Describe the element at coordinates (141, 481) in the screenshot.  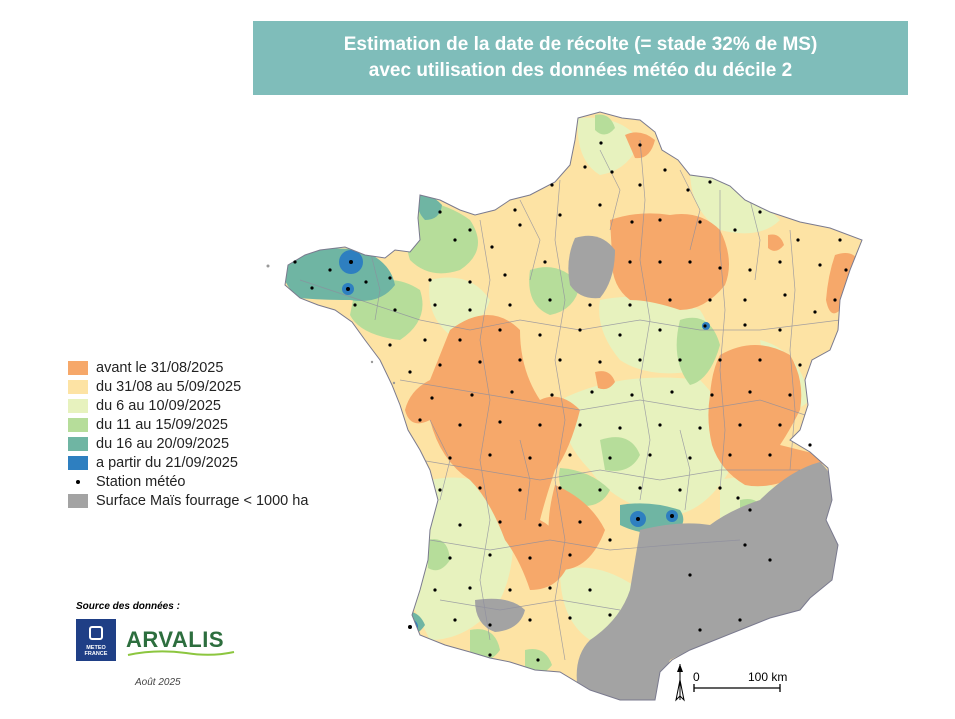
I see `legend-label: Station météo` at that location.